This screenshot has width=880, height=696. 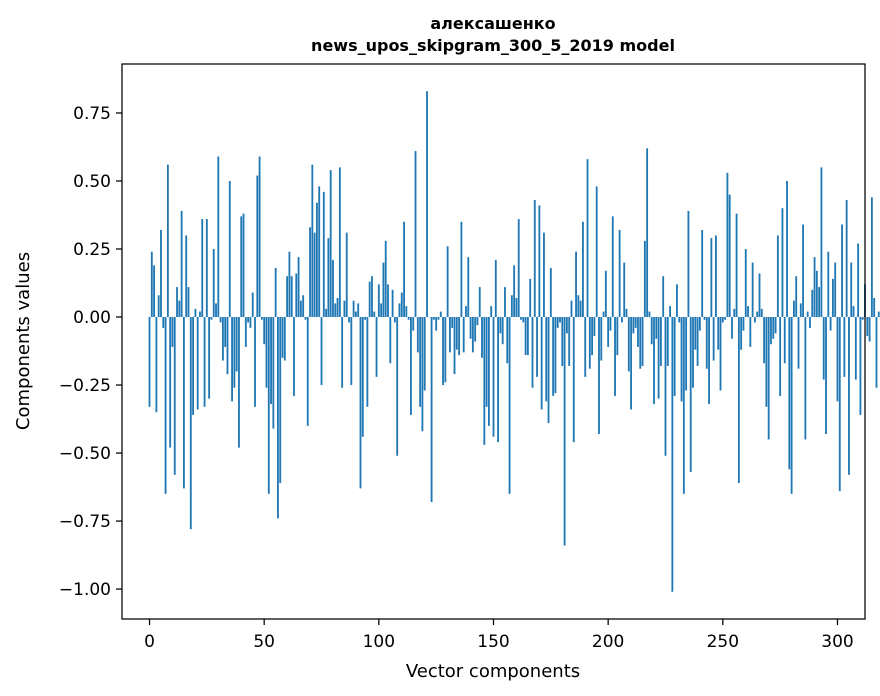 I want to click on x-tick-label: 100, so click(x=379, y=642).